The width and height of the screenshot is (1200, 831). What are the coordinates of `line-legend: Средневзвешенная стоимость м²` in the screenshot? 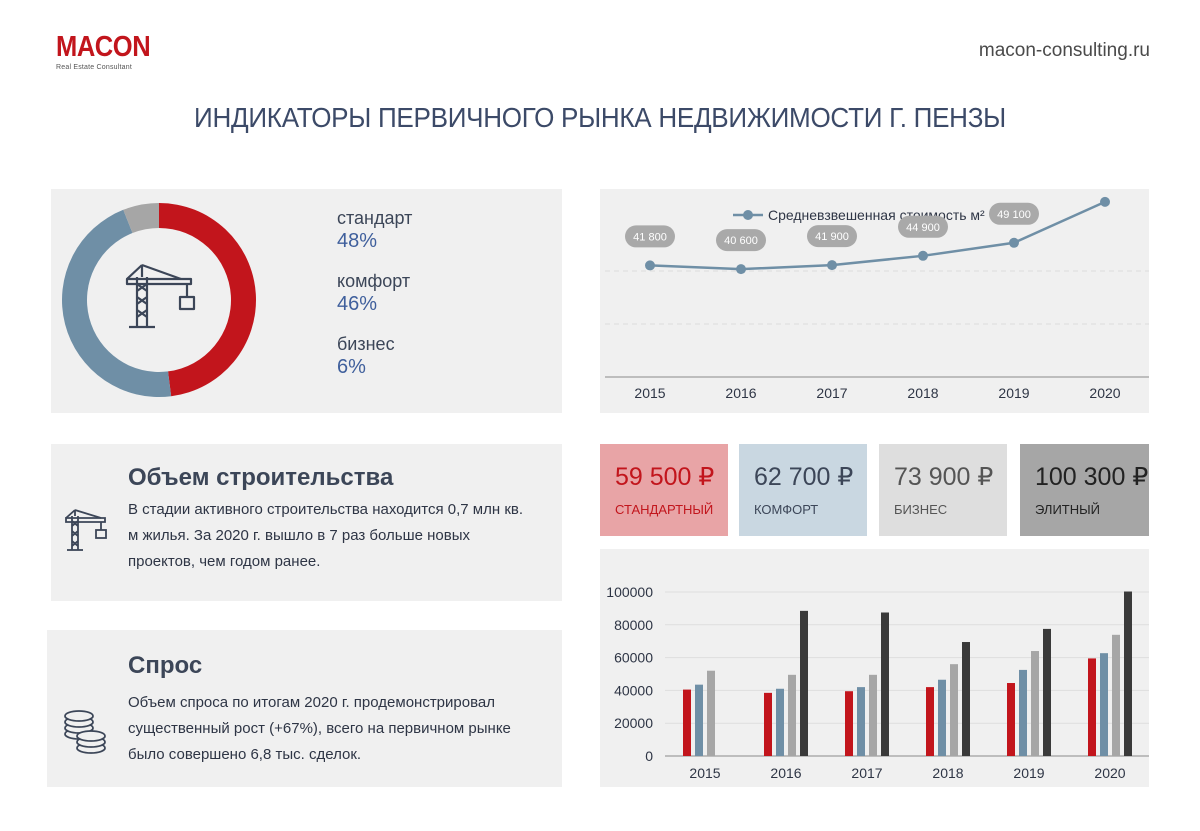 It's located at (859, 215).